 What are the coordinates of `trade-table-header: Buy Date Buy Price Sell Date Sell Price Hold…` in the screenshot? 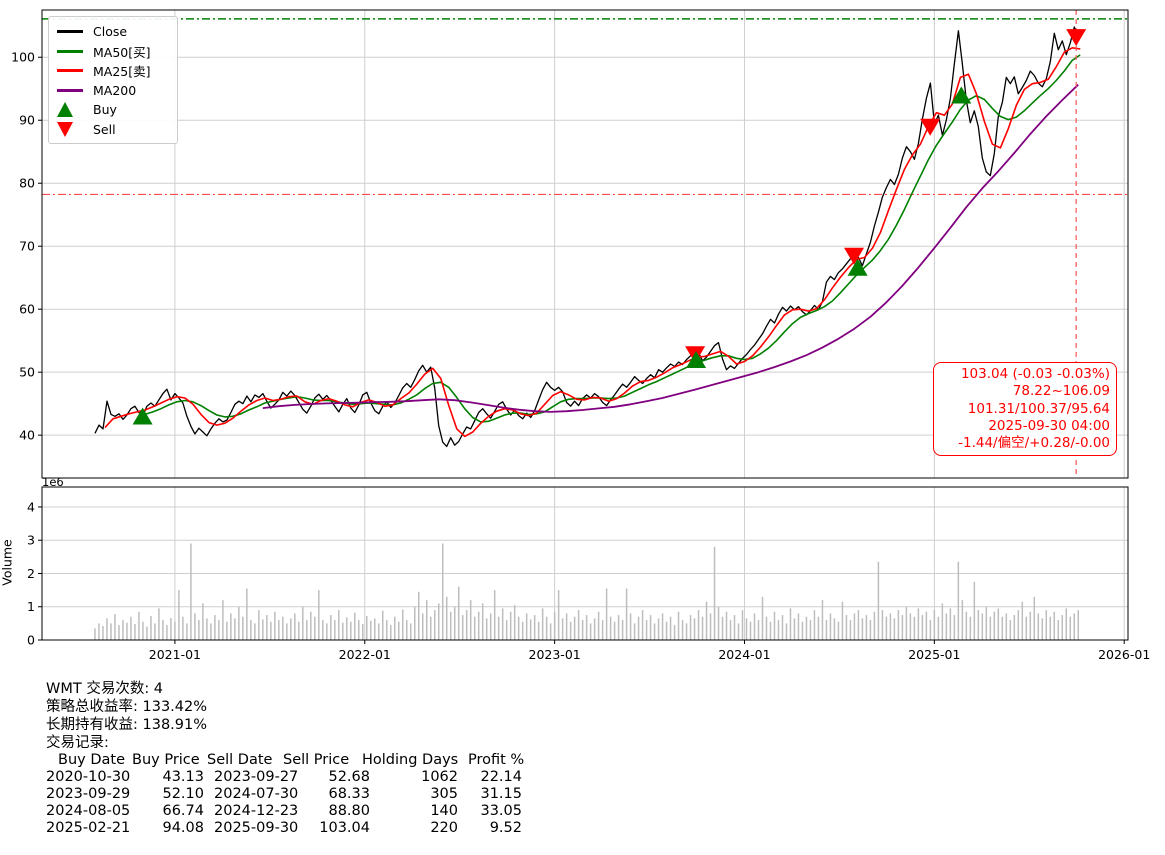 It's located at (262, 760).